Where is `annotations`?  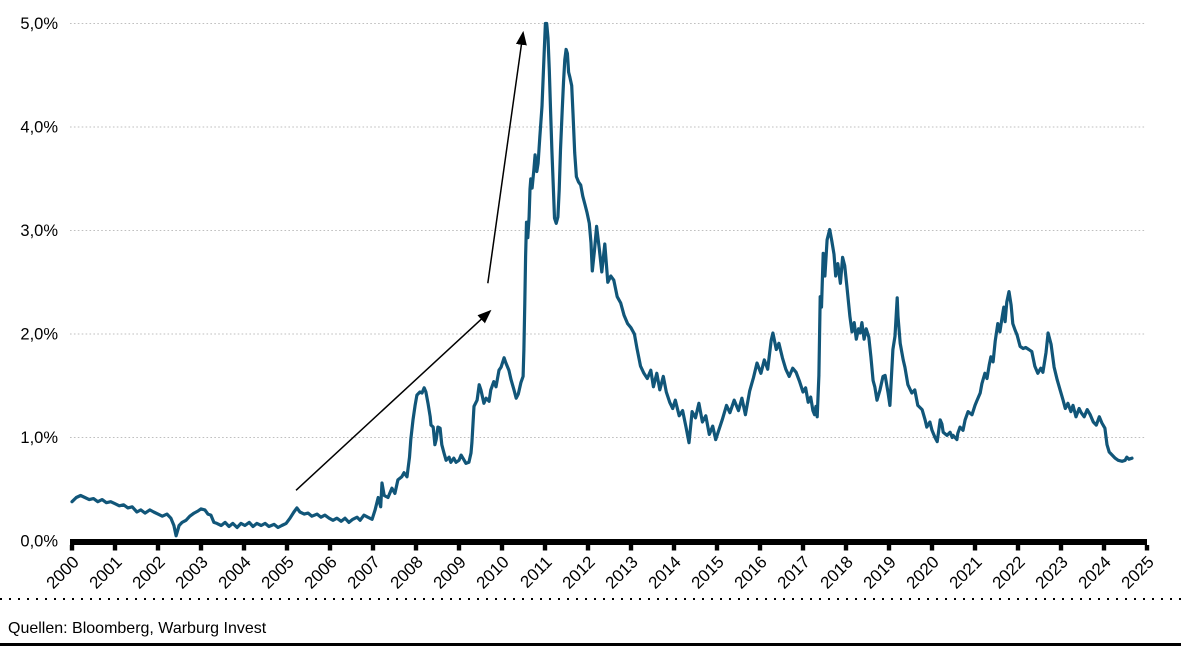 annotations is located at coordinates (411, 260).